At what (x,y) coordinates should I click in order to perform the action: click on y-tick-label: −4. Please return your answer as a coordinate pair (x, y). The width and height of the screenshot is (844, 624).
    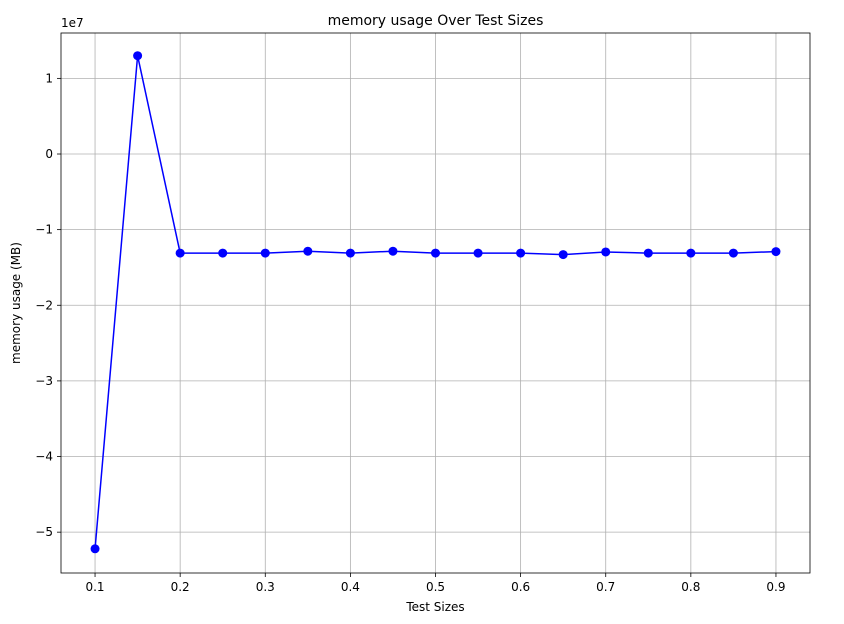
    Looking at the image, I should click on (44, 457).